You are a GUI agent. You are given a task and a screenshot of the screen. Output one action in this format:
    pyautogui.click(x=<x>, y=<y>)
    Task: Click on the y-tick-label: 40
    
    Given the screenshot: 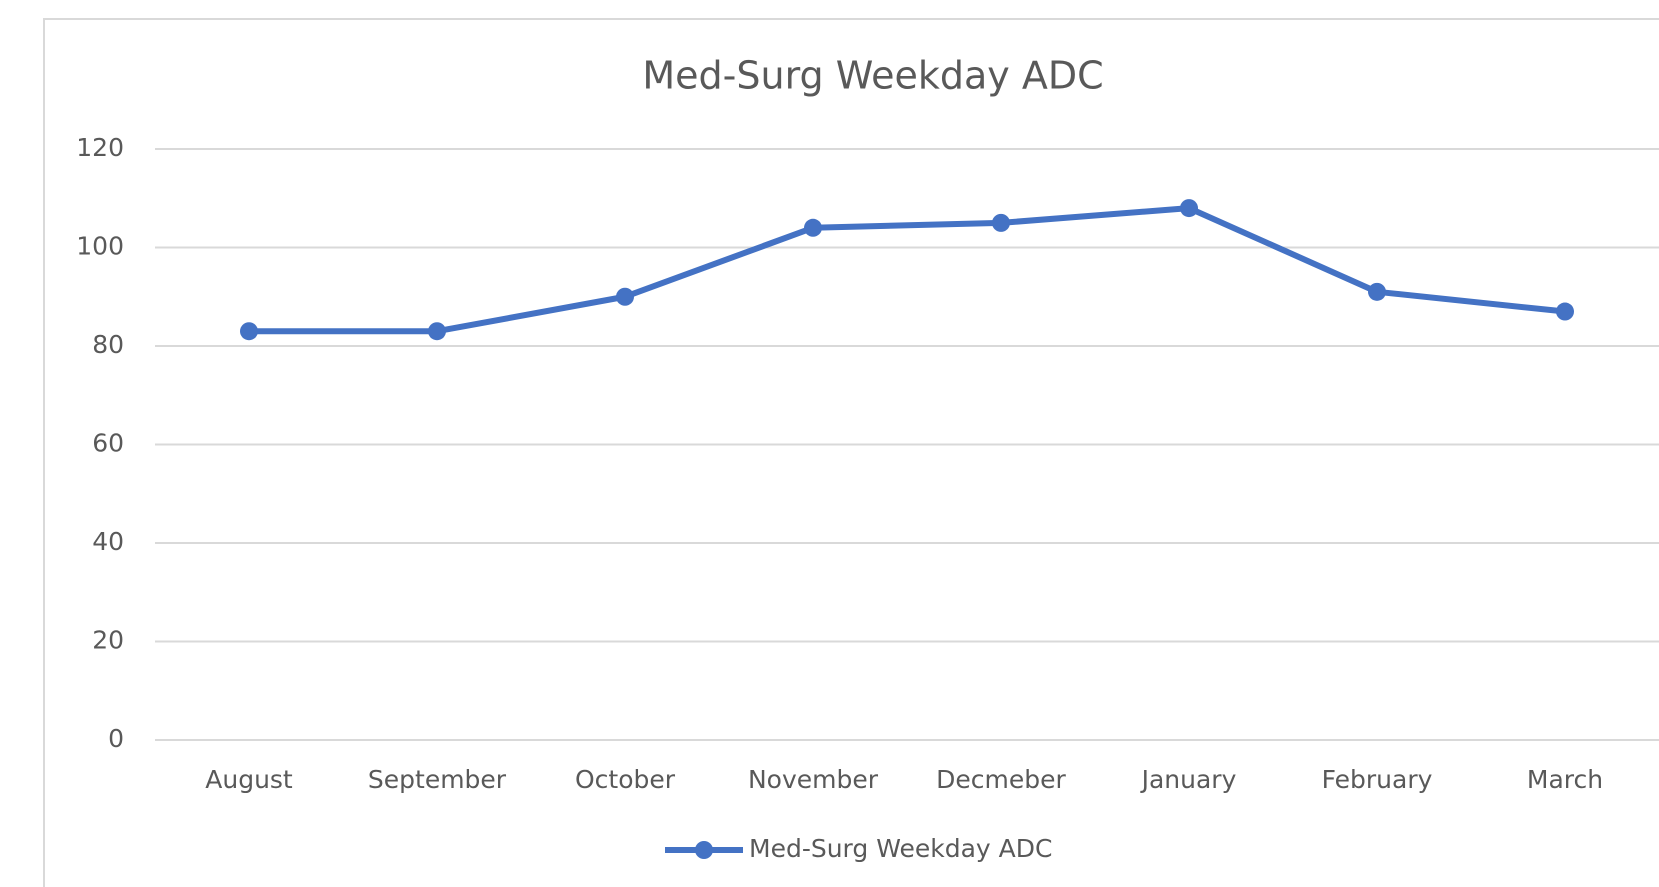 What is the action you would take?
    pyautogui.click(x=108, y=541)
    